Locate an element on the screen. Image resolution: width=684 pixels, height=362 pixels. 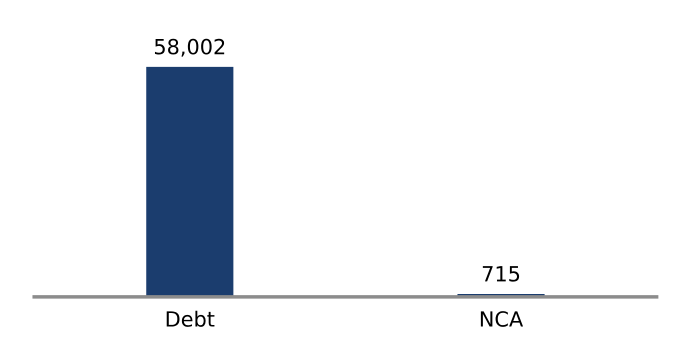
data-label: 715 is located at coordinates (501, 274).